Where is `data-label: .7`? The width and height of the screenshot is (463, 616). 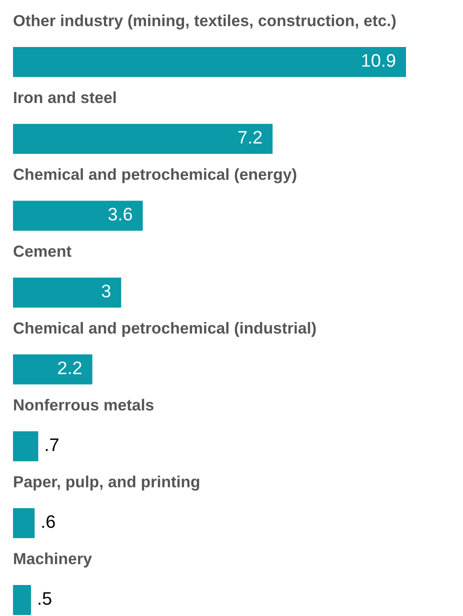
data-label: .7 is located at coordinates (52, 444).